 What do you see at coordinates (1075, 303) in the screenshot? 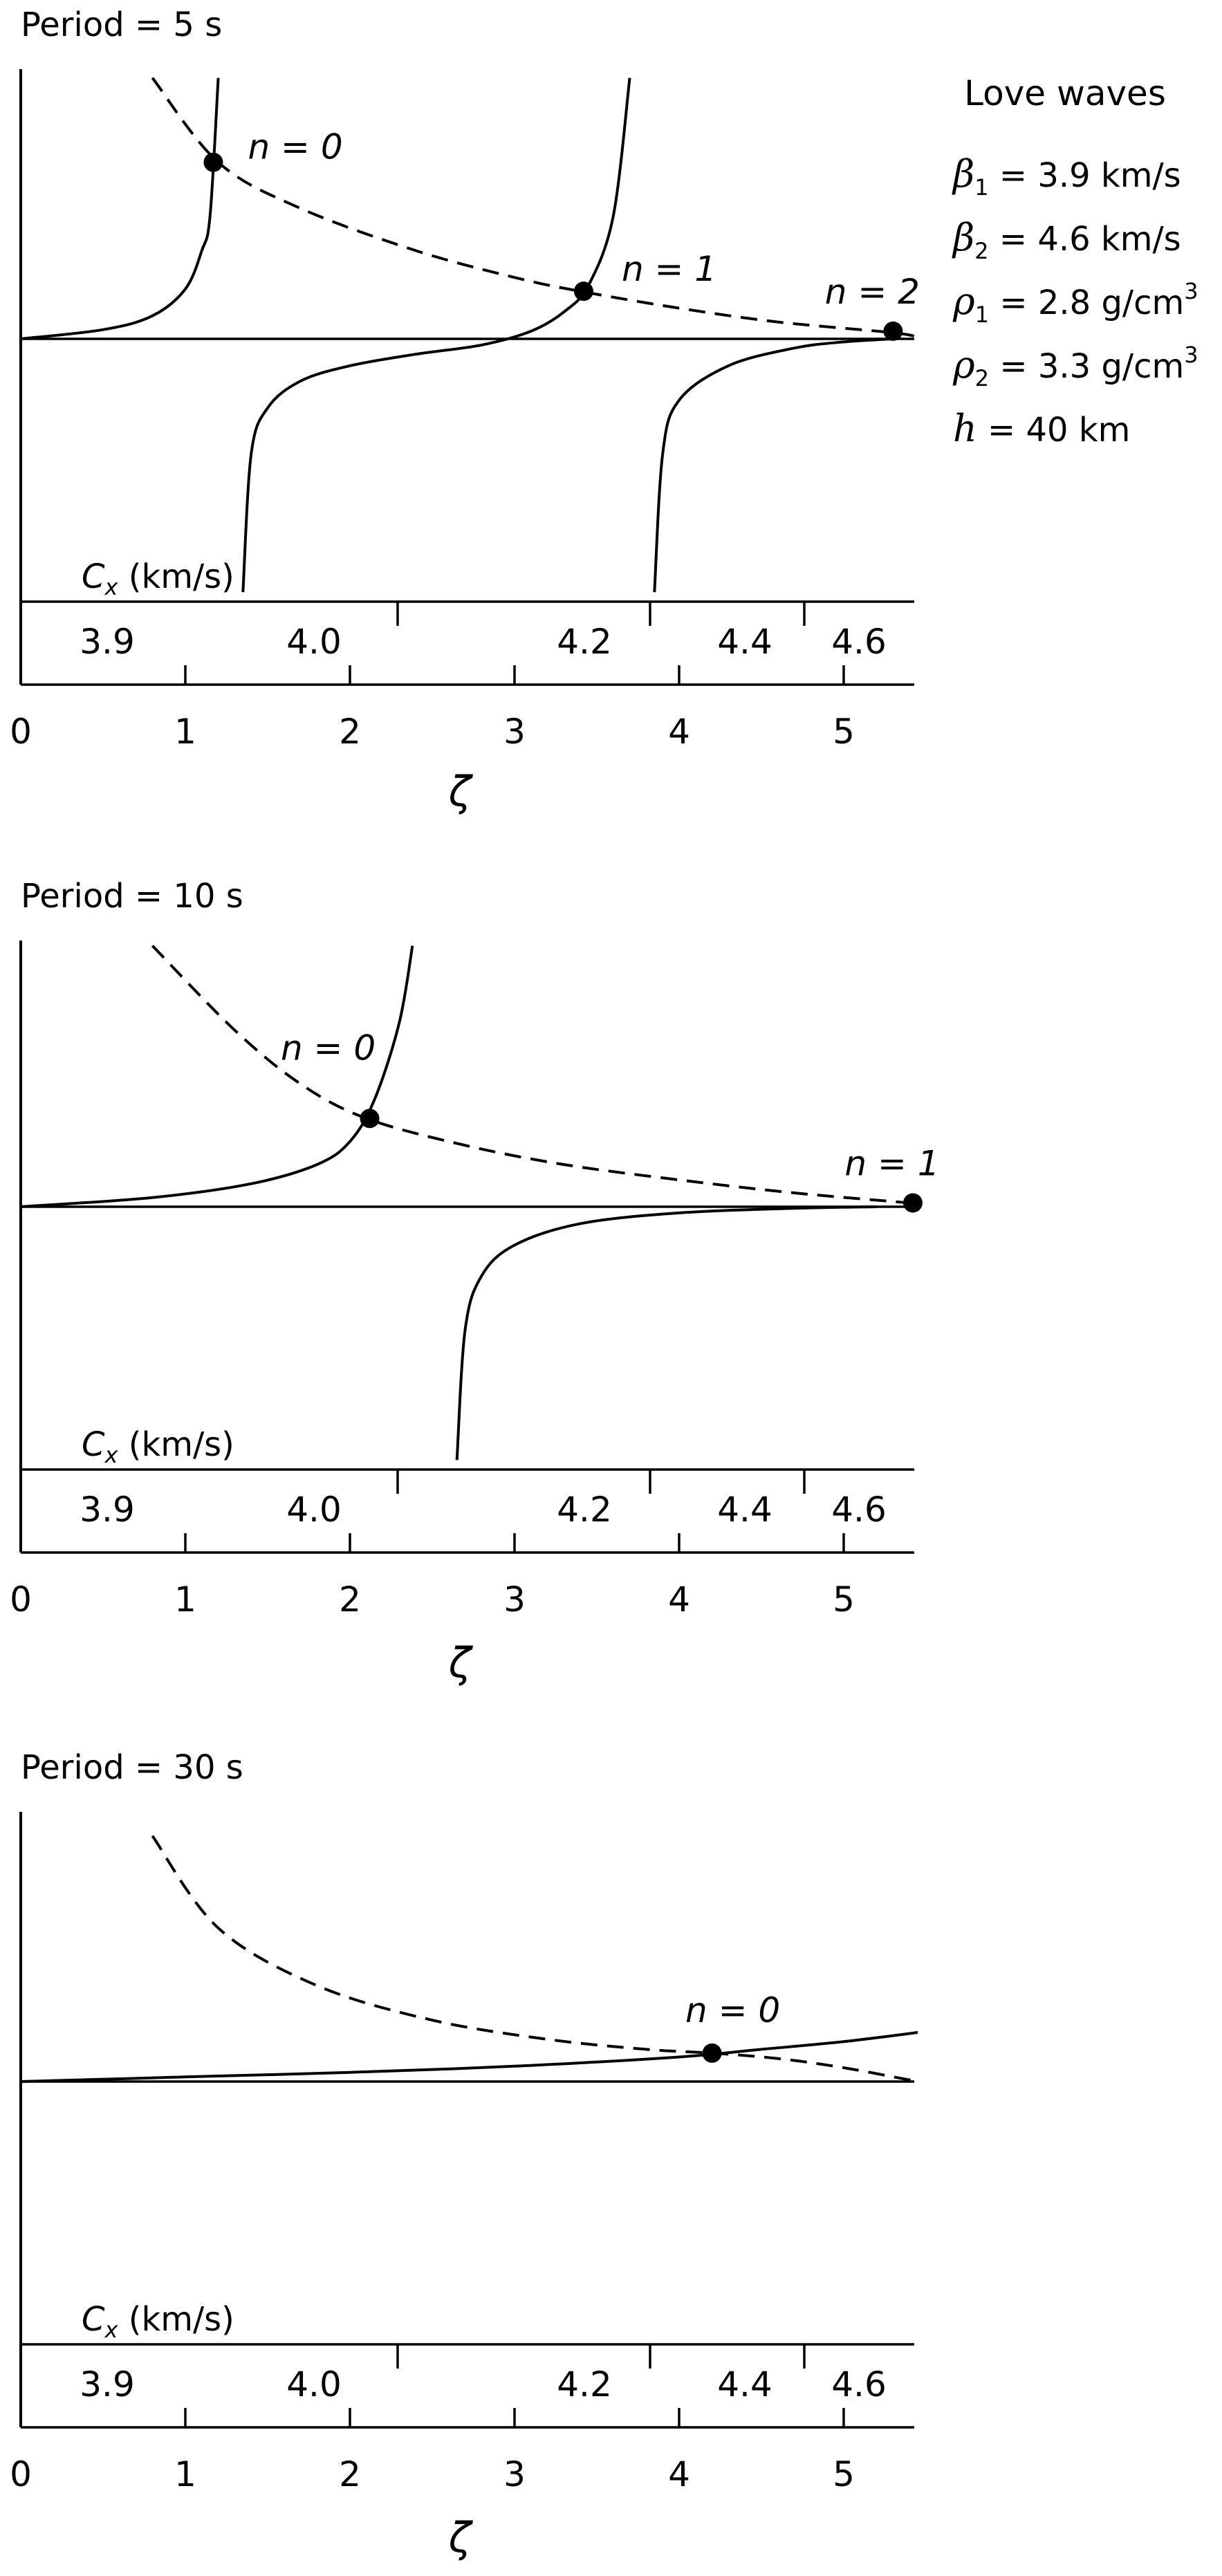
I see `legend-line: ρ1 = 2.8 g/cm3` at bounding box center [1075, 303].